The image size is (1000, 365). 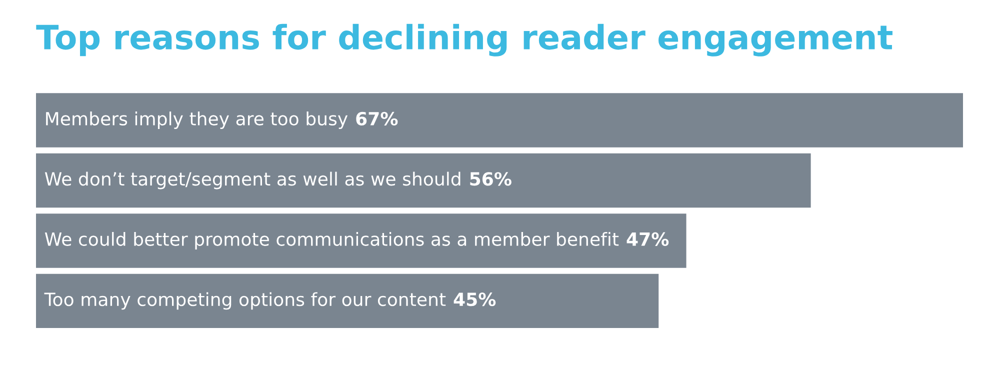 What do you see at coordinates (252, 181) in the screenshot?
I see `y-tick-label: We don’t target/segment as well as we should` at bounding box center [252, 181].